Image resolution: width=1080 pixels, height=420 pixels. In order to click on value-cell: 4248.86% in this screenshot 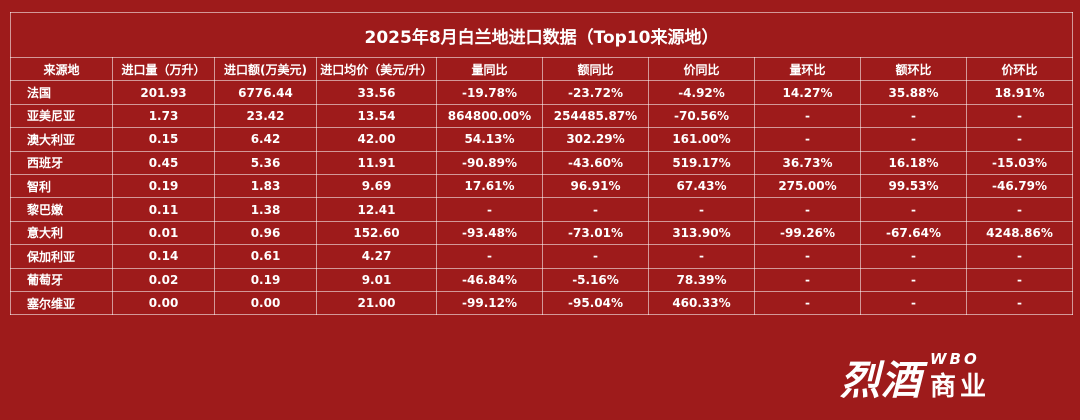, I will do `click(1019, 233)`.